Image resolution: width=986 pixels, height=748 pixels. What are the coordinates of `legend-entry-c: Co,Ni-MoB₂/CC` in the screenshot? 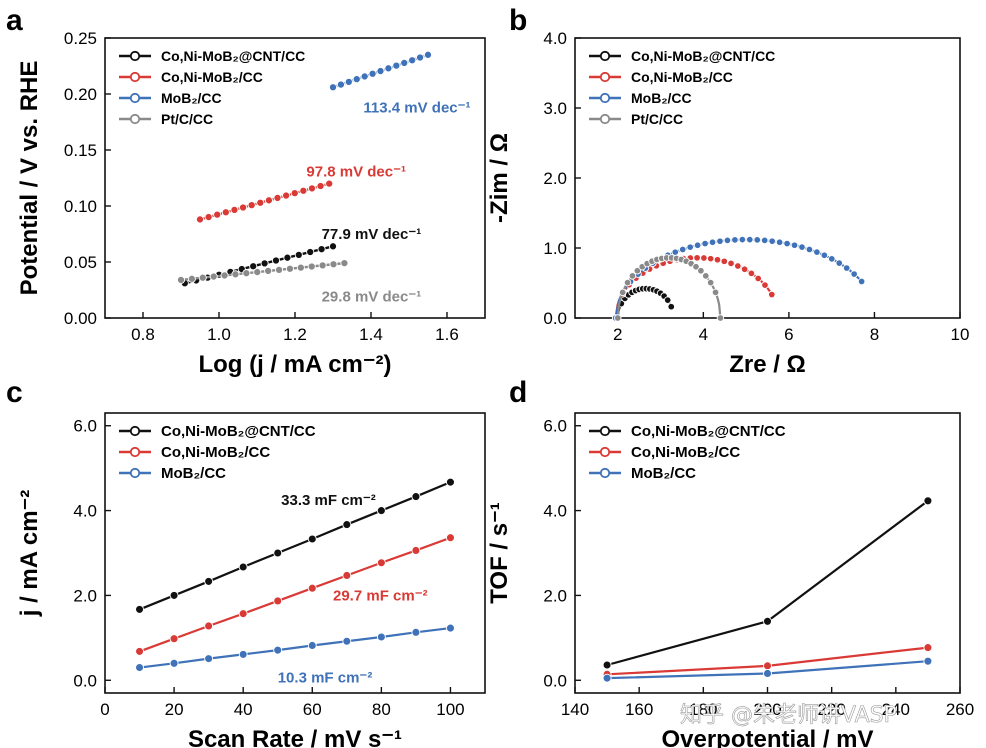 It's located at (215, 452).